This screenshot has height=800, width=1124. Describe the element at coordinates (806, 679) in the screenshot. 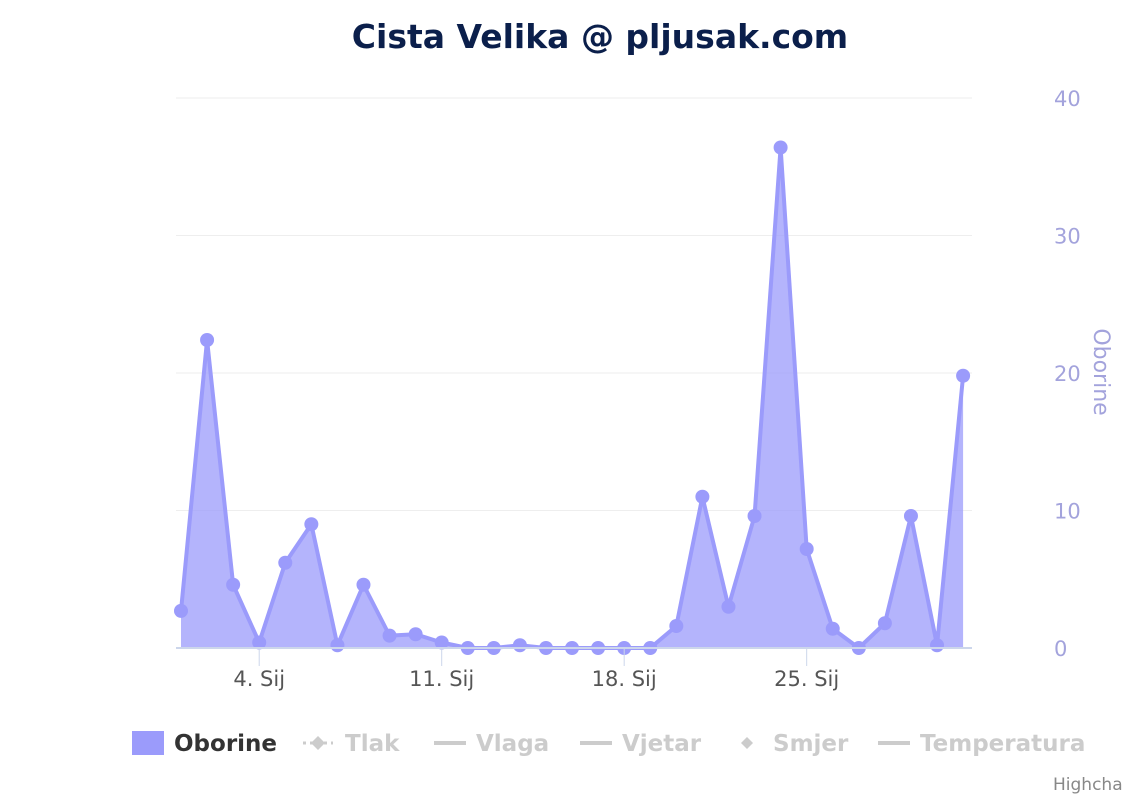

I see `x-tick-label: 25. Sij` at that location.